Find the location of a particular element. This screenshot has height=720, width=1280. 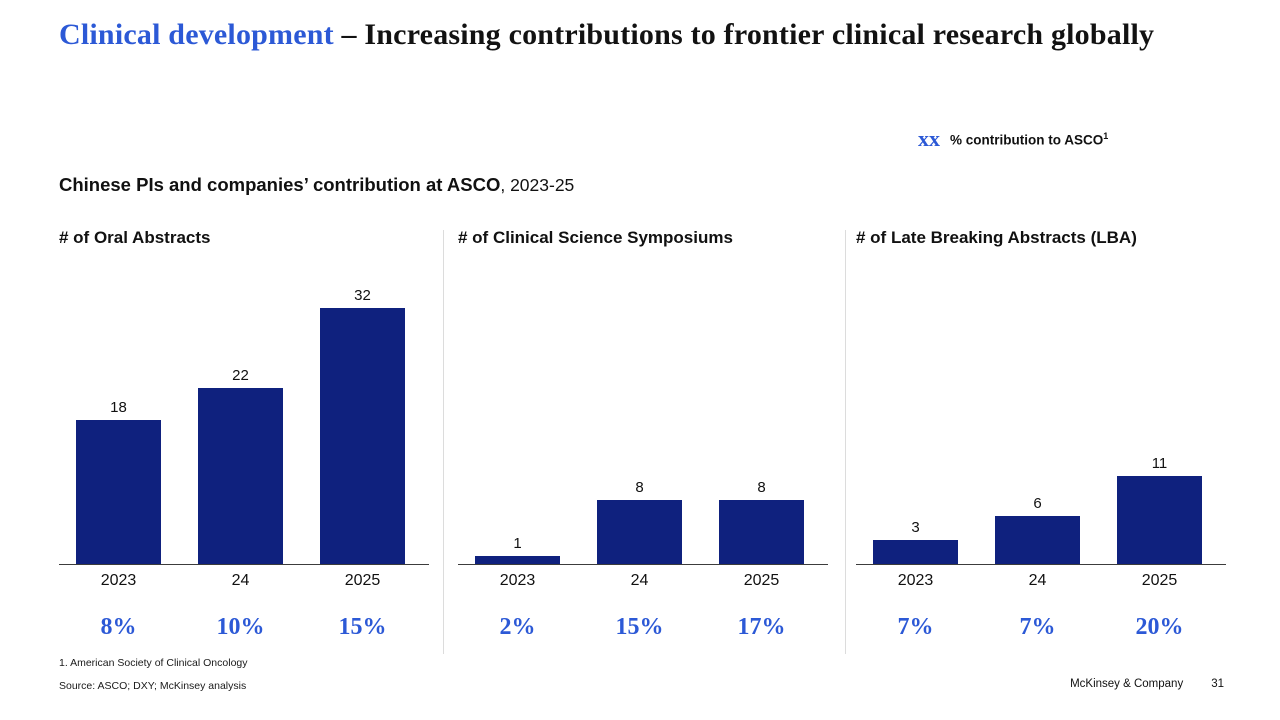

legend-footnote-ref: 1 is located at coordinates (1106, 135).